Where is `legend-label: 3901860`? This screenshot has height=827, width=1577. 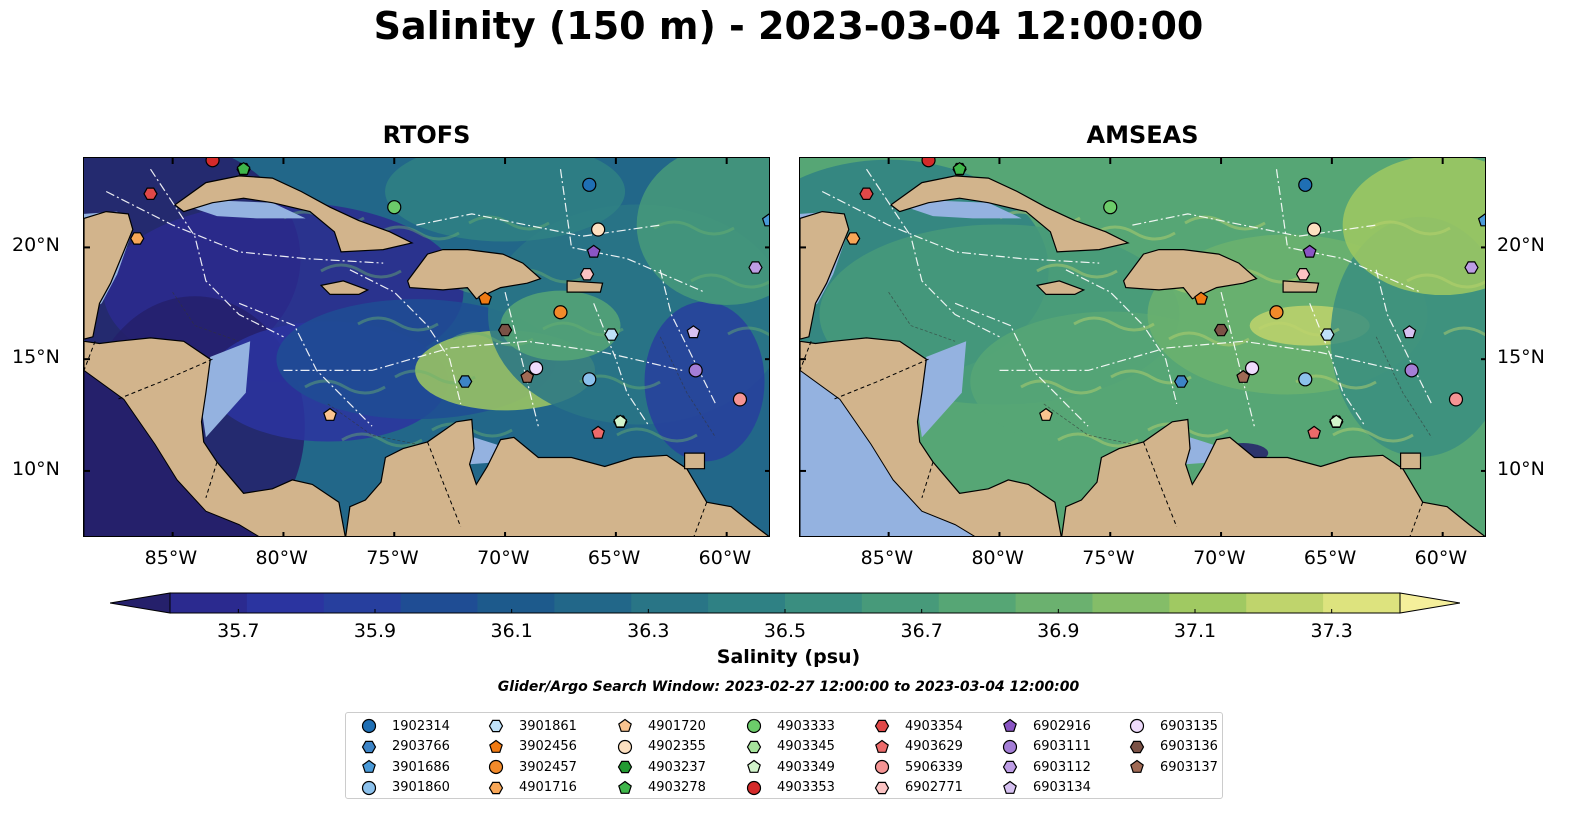
legend-label: 3901860 is located at coordinates (421, 787).